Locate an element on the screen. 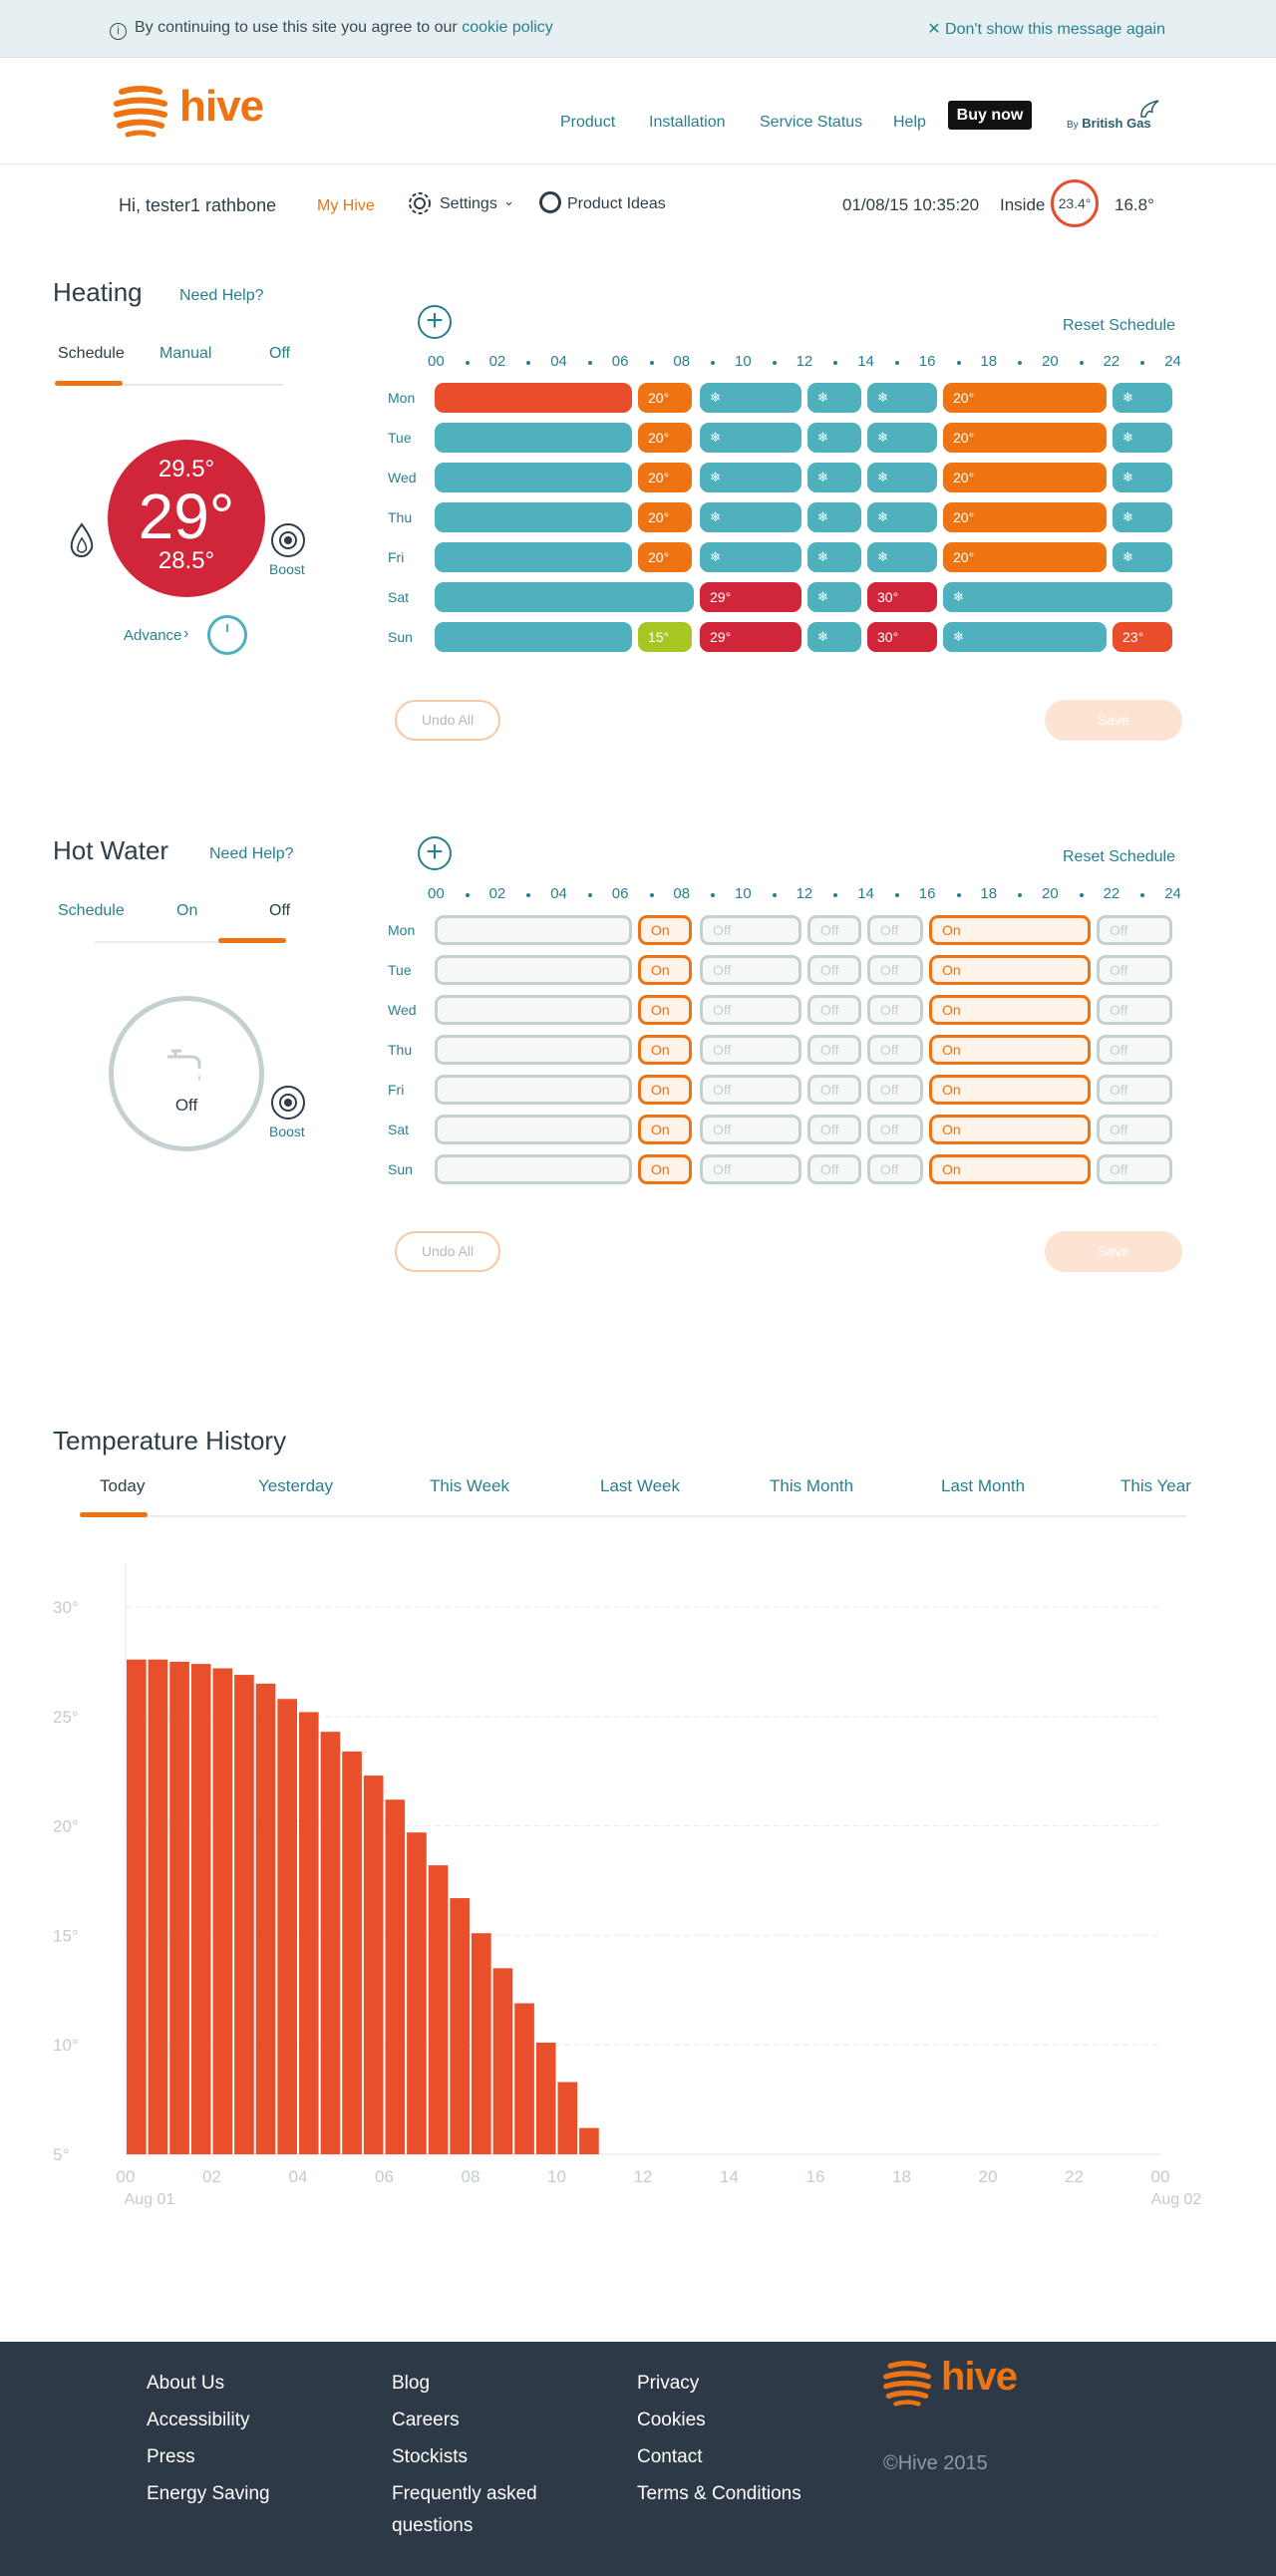  hotwater-boost-button is located at coordinates (288, 1103).